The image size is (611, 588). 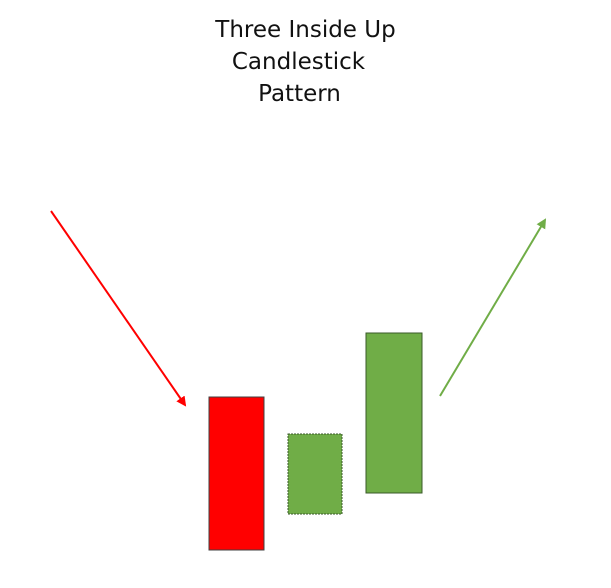 What do you see at coordinates (394, 413) in the screenshot?
I see `confirmation-bullish-candle` at bounding box center [394, 413].